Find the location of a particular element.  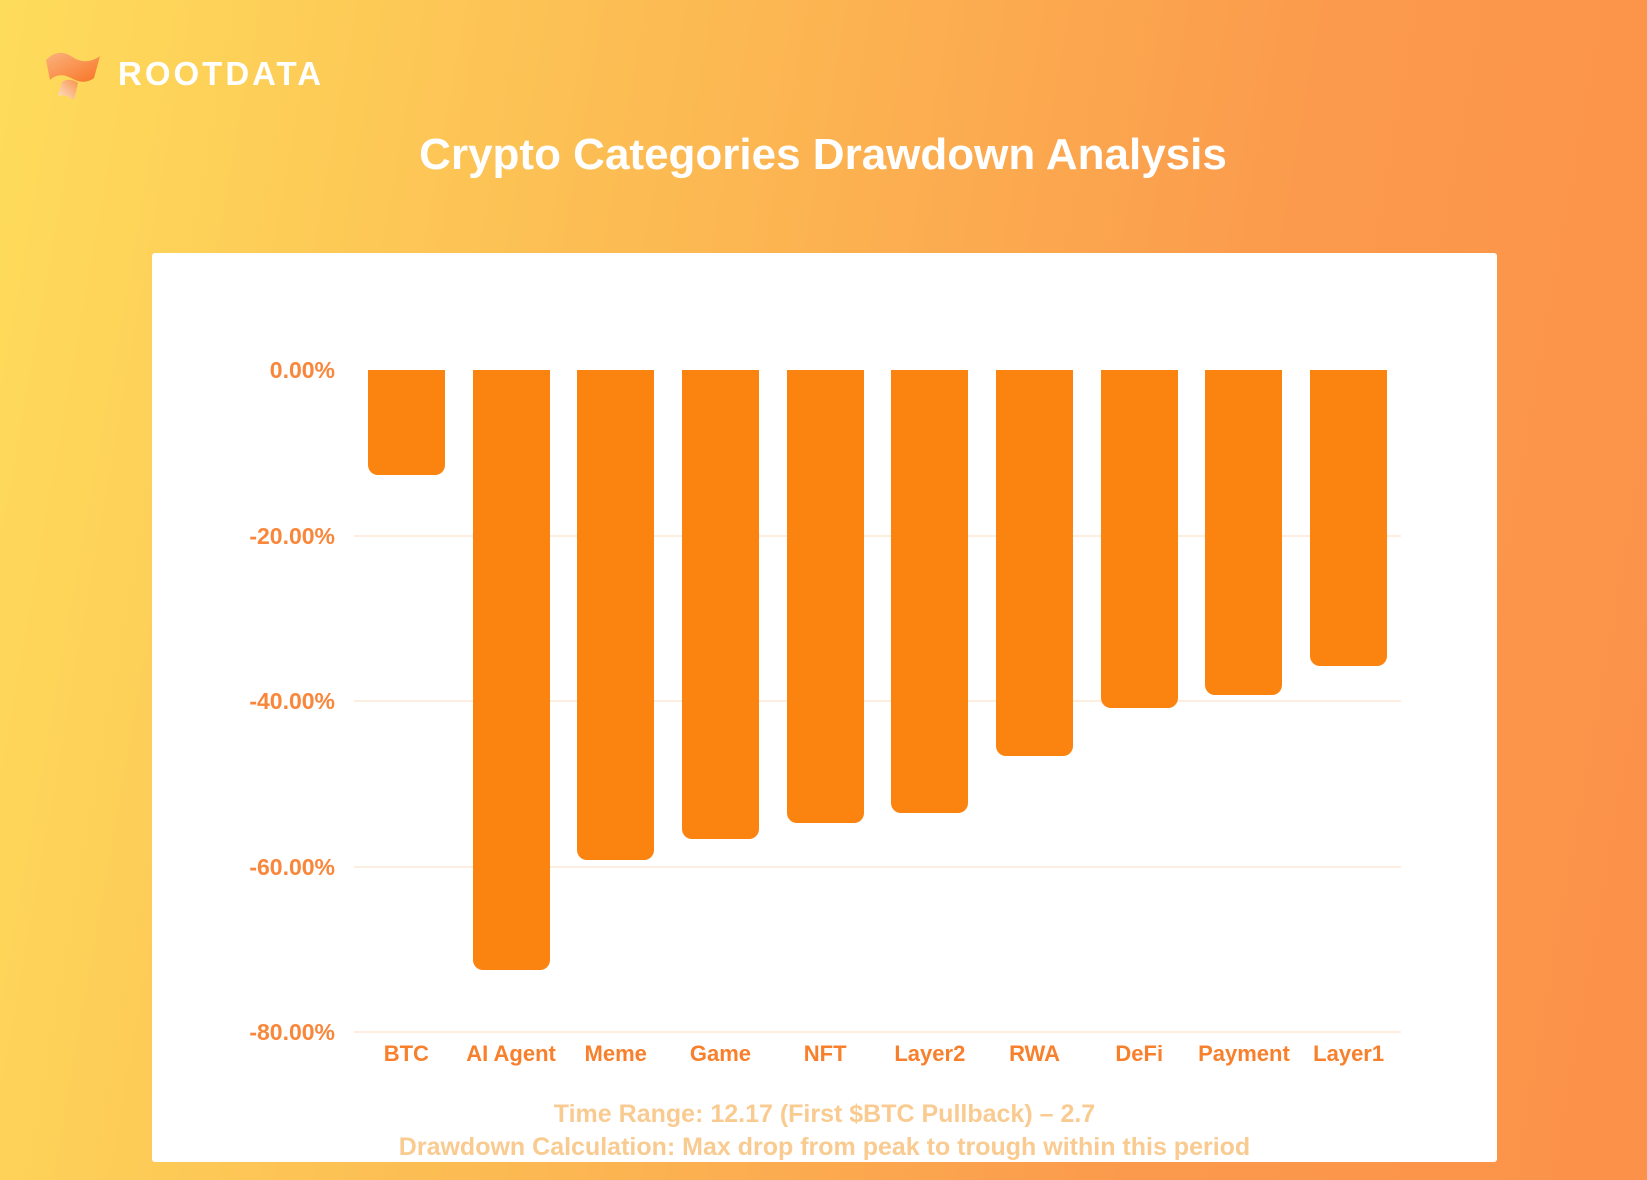

y-axis-tick-label: 0.00% is located at coordinates (302, 370).